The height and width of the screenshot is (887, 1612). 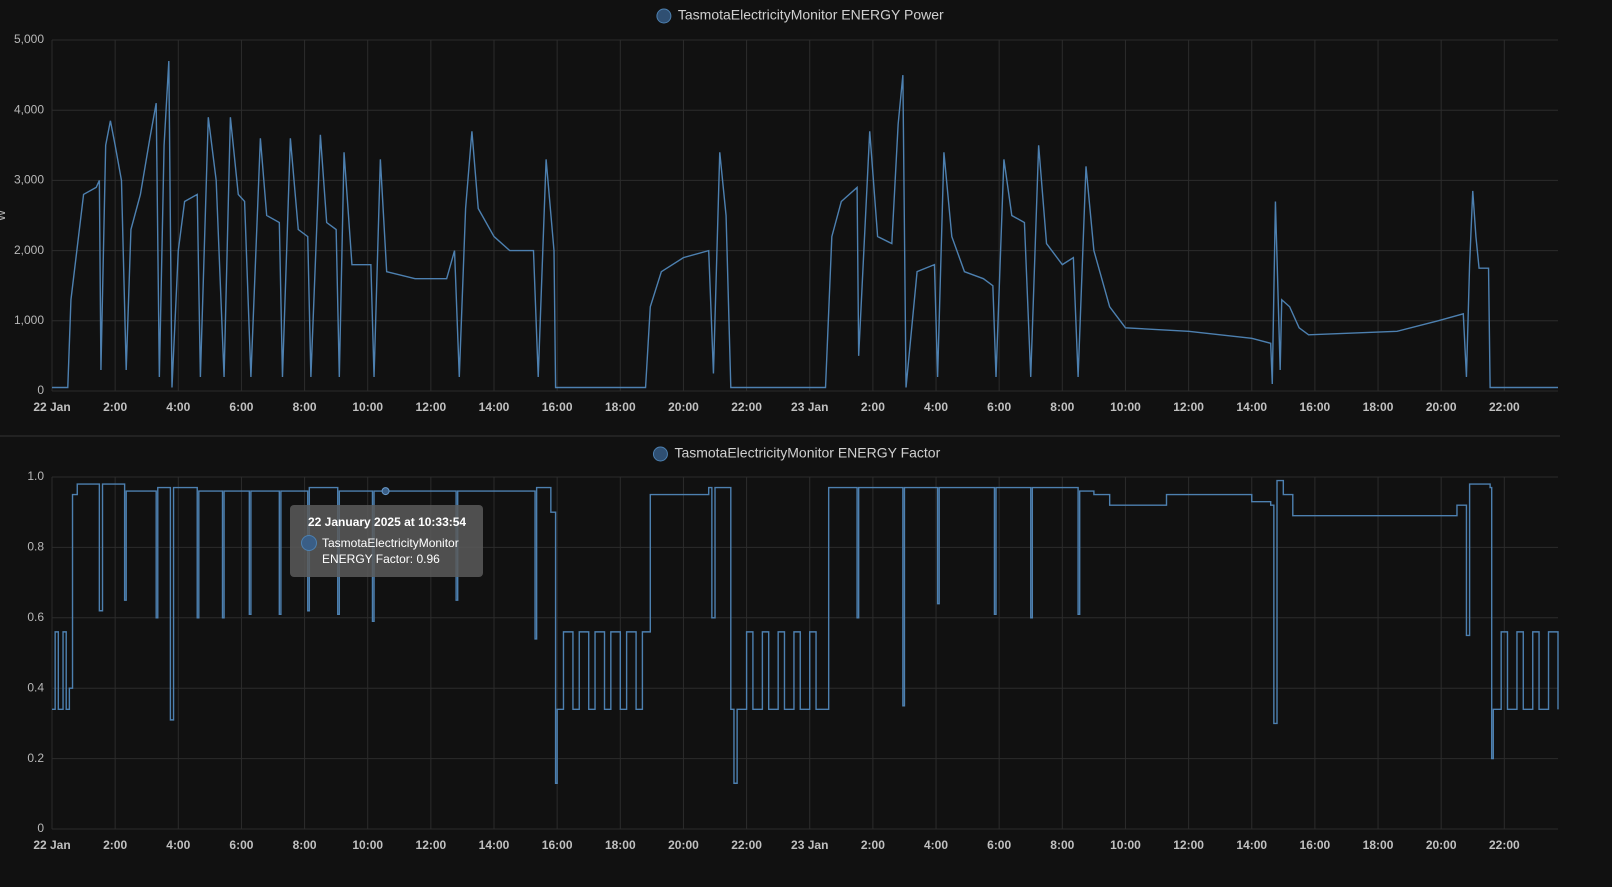 I want to click on tooltip-title: 22 January 2025 at 10:33:54, so click(x=387, y=522).